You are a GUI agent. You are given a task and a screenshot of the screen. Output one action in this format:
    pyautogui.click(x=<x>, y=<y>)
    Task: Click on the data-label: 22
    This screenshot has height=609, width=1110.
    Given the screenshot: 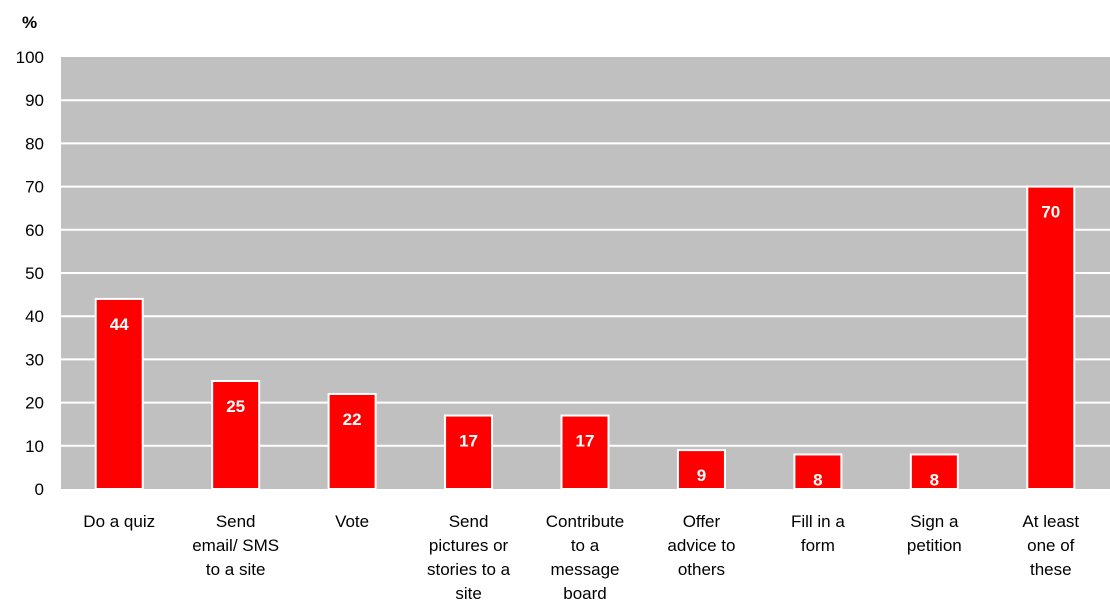 What is the action you would take?
    pyautogui.click(x=352, y=419)
    